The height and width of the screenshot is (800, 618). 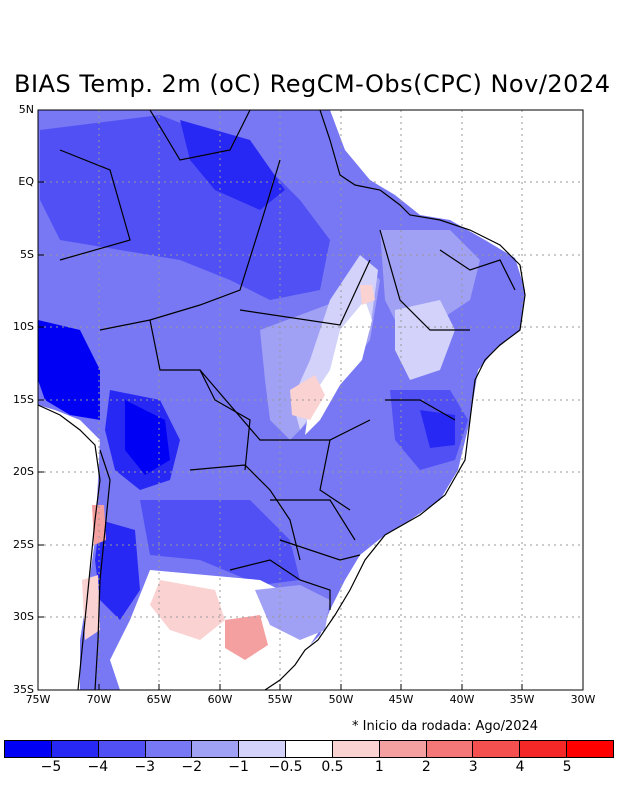 What do you see at coordinates (473, 767) in the screenshot?
I see `colorbar-label: 3` at bounding box center [473, 767].